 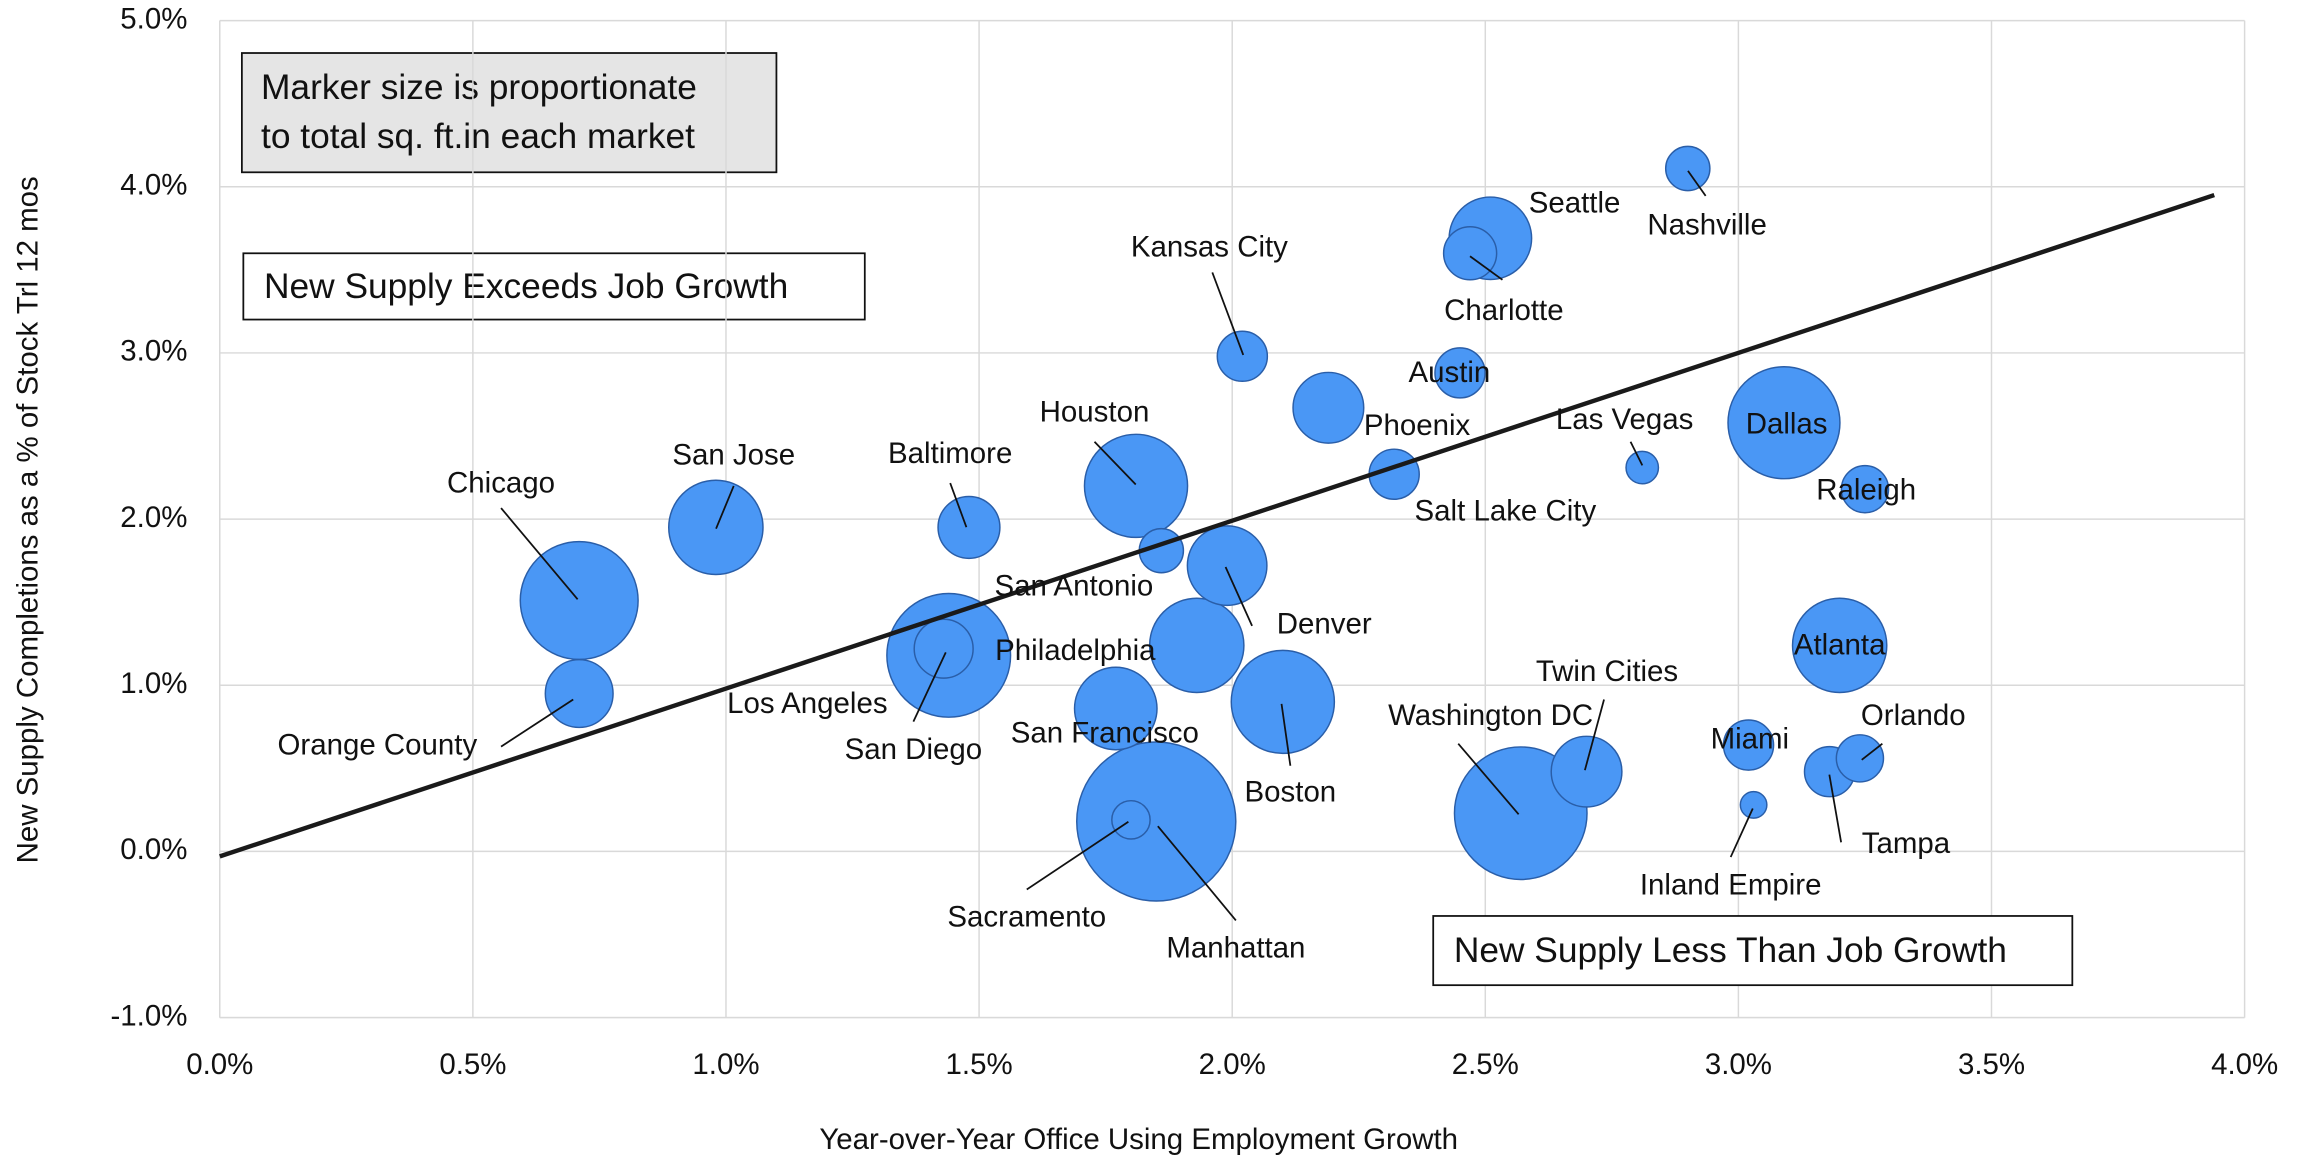 I want to click on x-tick-label: 3.0%, so click(x=1738, y=1064).